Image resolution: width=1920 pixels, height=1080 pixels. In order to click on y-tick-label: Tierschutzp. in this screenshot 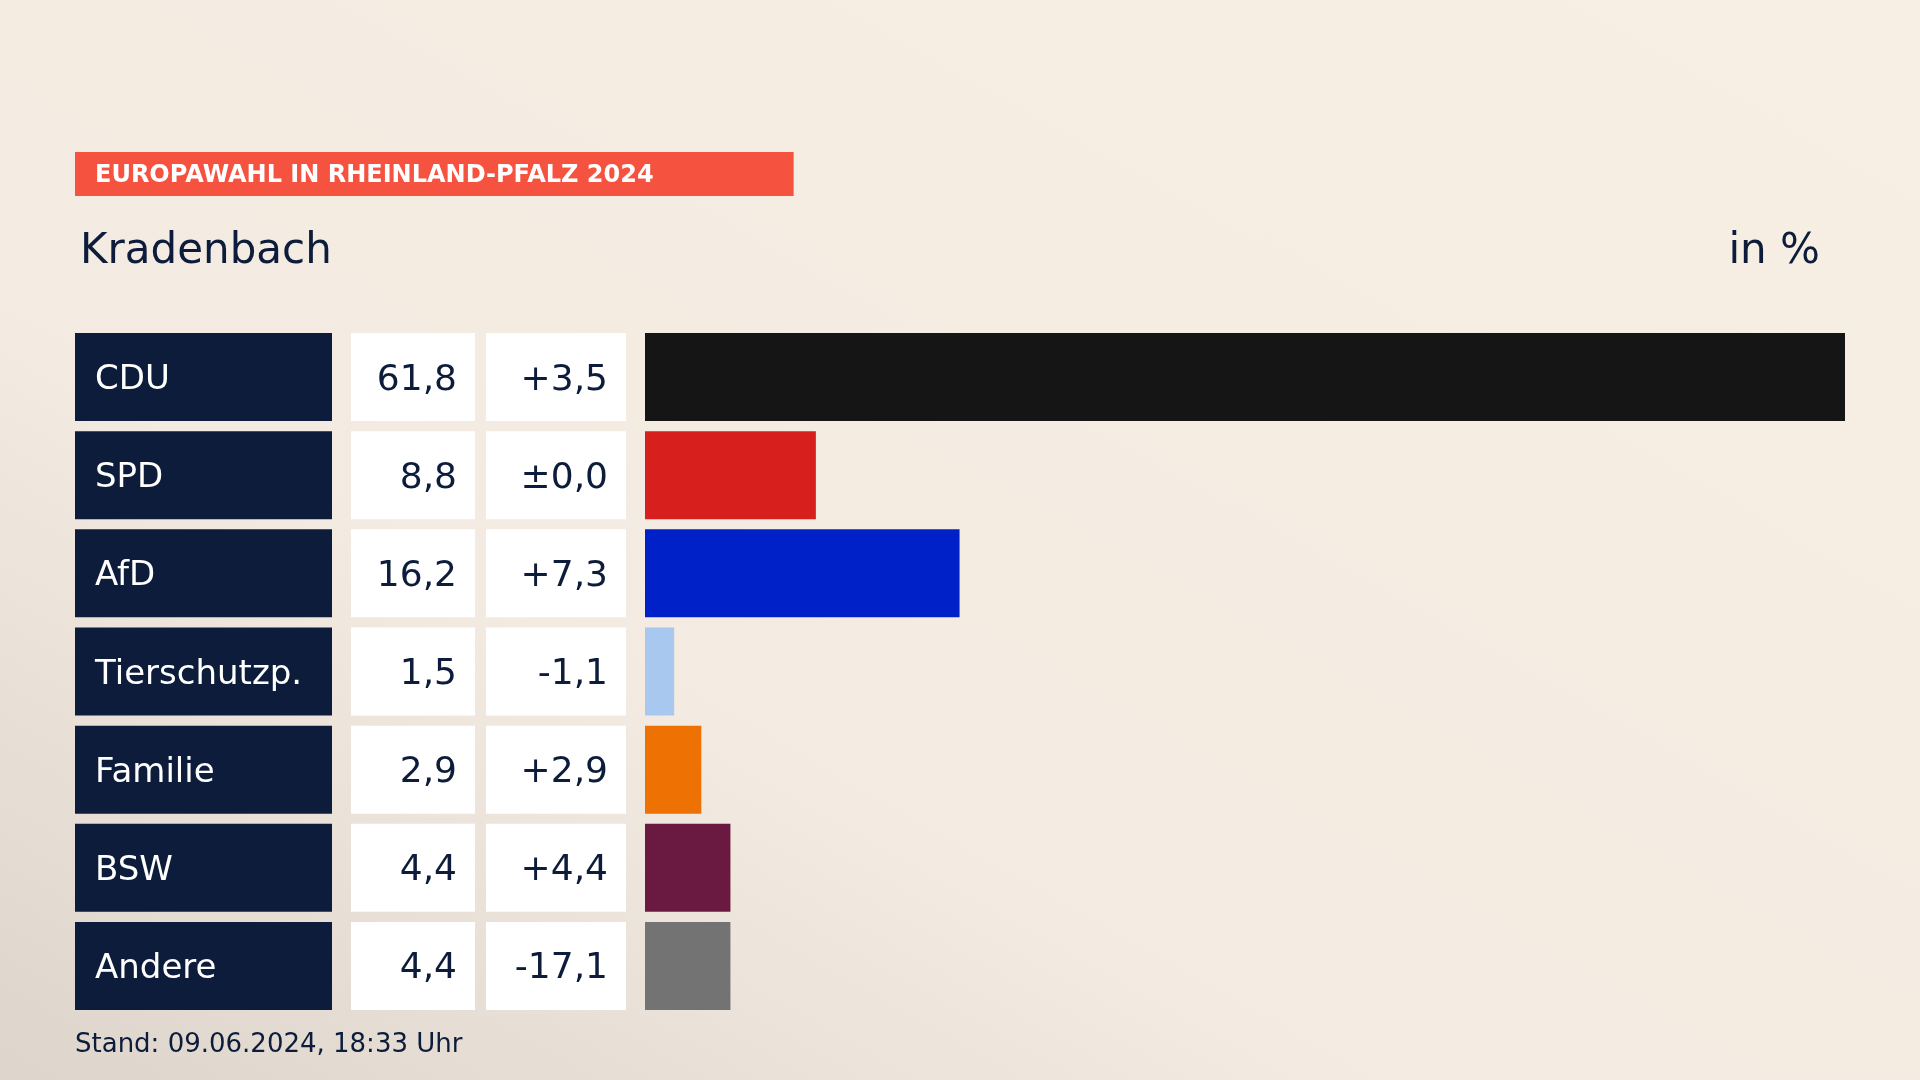, I will do `click(198, 671)`.